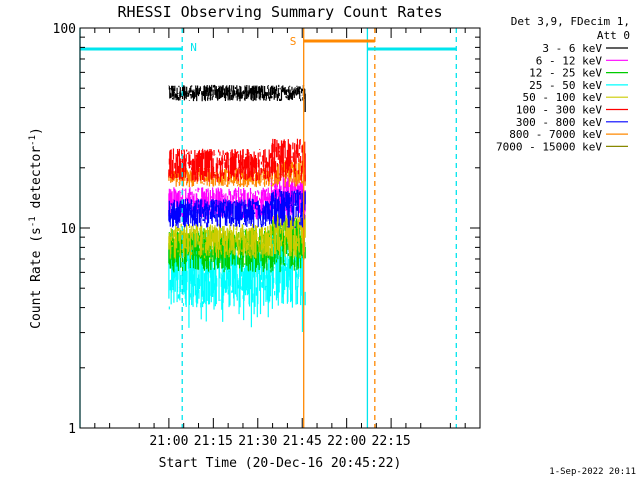 The height and width of the screenshot is (485, 640). Describe the element at coordinates (293, 41) in the screenshot. I see `saa-label: S` at that location.